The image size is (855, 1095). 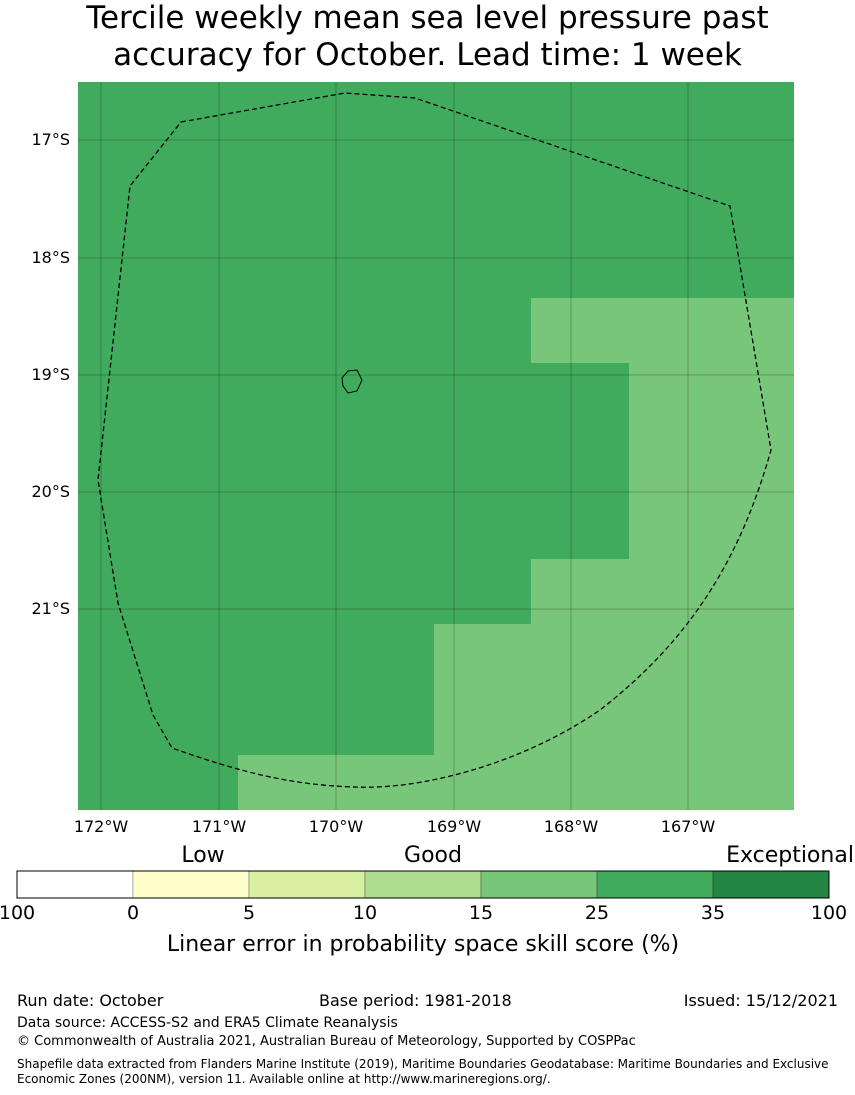 What do you see at coordinates (50, 491) in the screenshot?
I see `lat-label: 20°S` at bounding box center [50, 491].